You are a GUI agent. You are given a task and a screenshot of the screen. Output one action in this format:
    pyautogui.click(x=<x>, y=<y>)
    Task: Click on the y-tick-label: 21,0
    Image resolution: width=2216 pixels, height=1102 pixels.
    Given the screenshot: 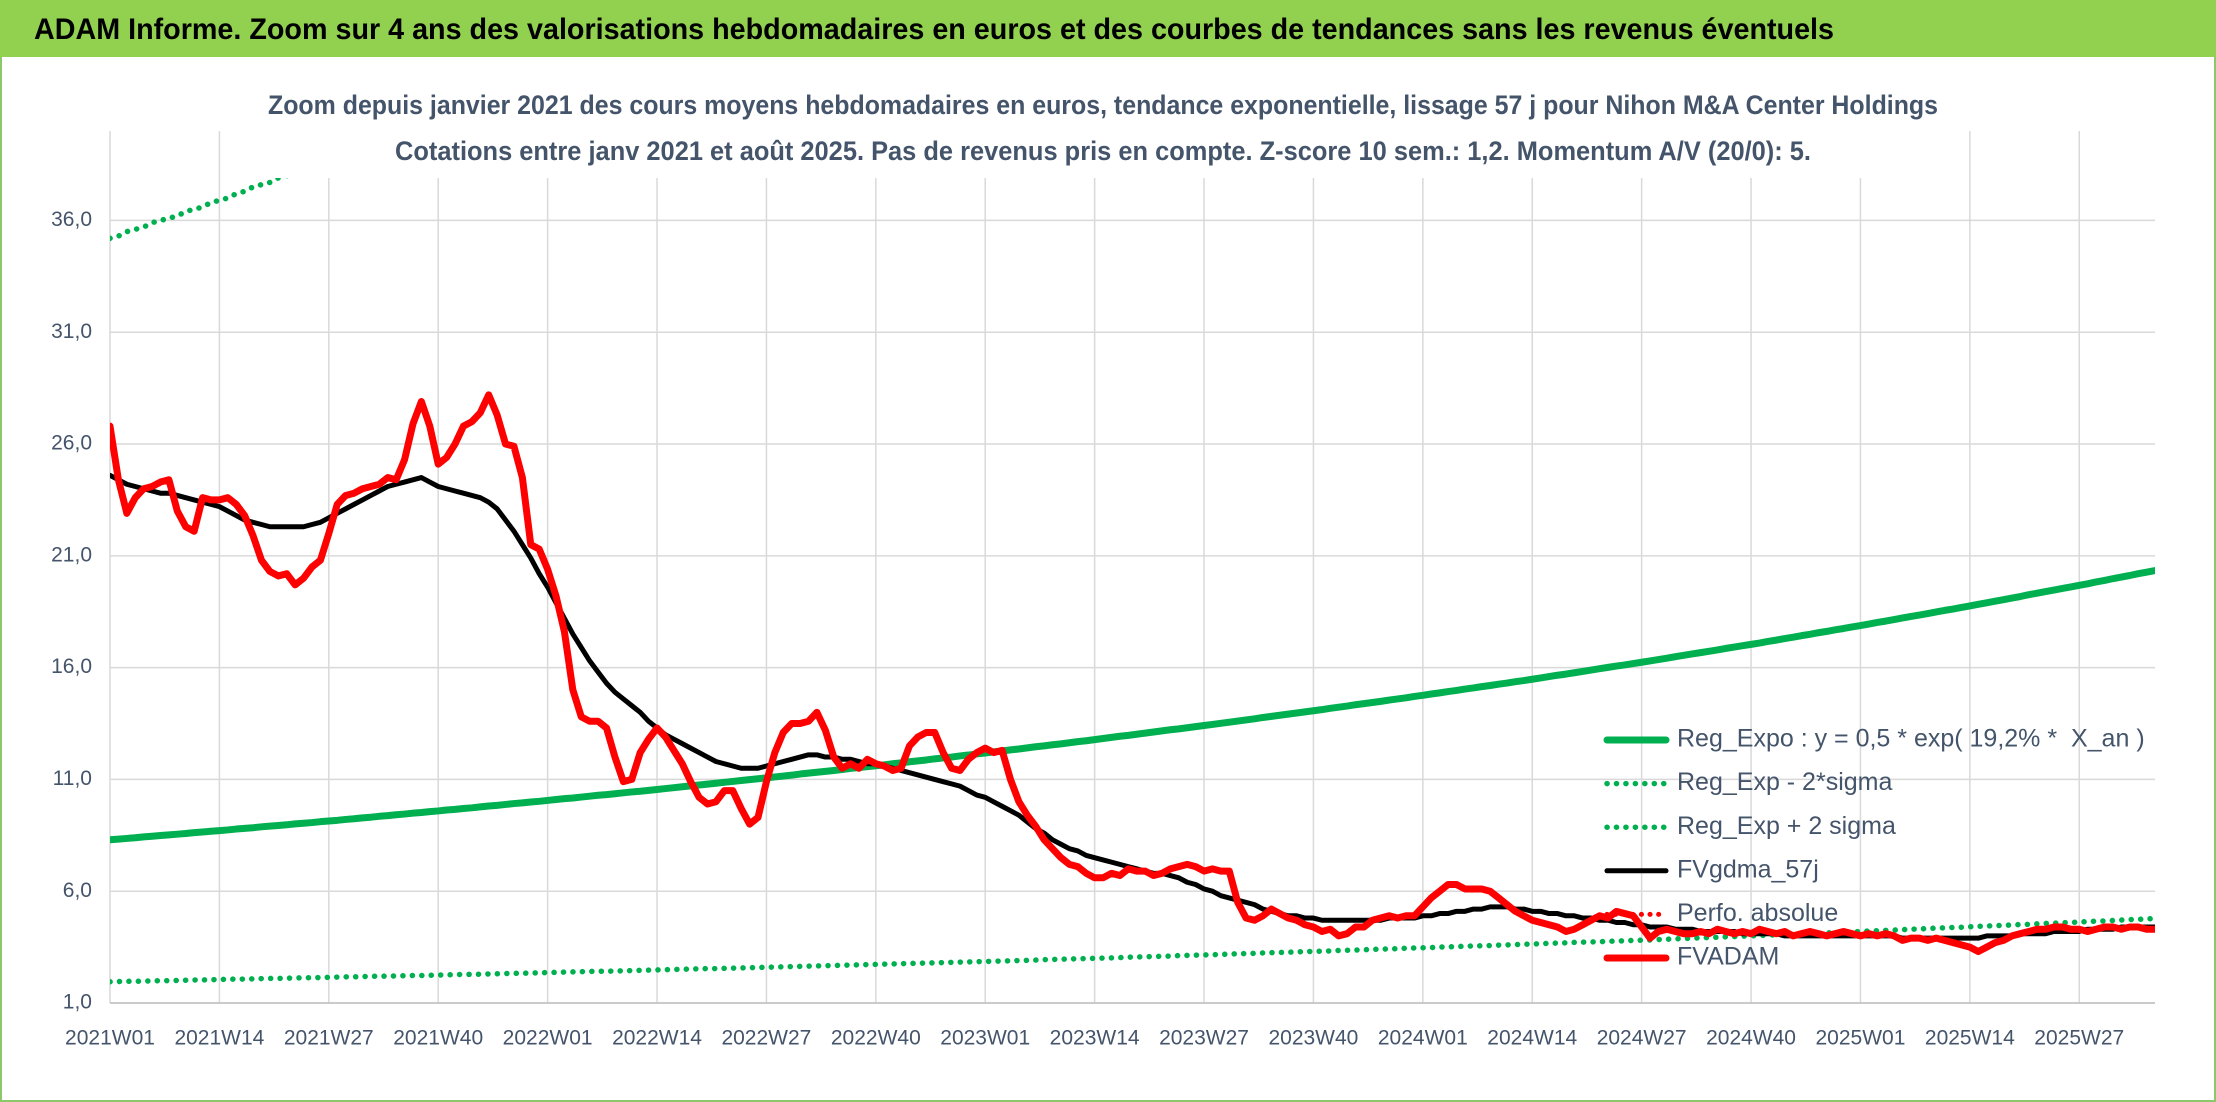 What is the action you would take?
    pyautogui.click(x=71, y=554)
    